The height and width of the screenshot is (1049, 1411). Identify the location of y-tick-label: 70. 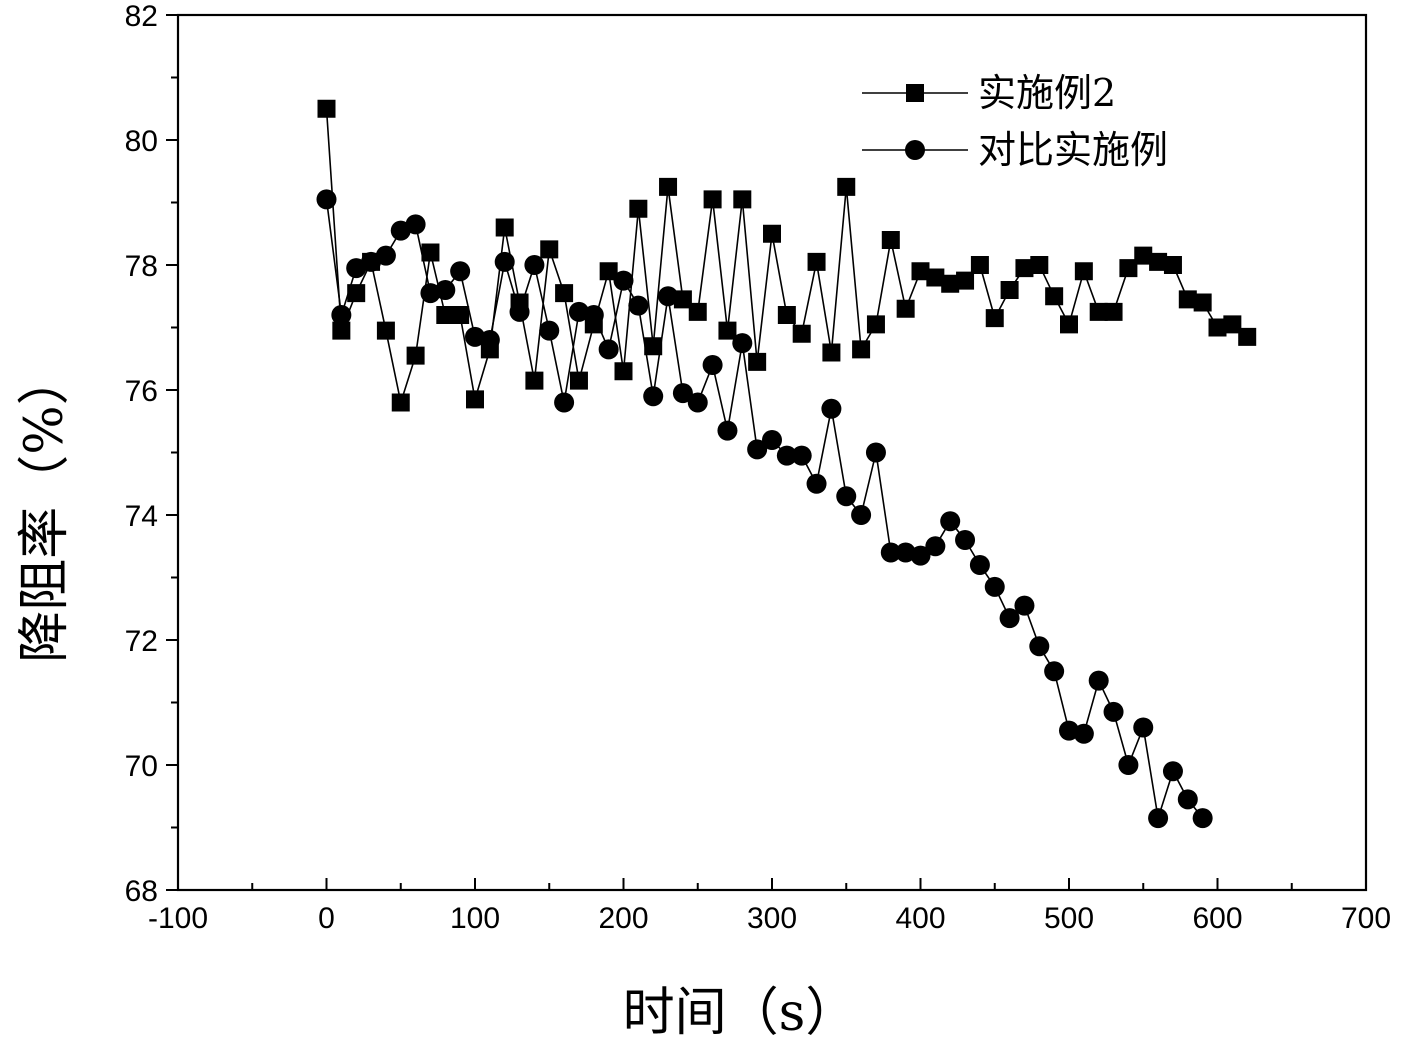
(141, 766).